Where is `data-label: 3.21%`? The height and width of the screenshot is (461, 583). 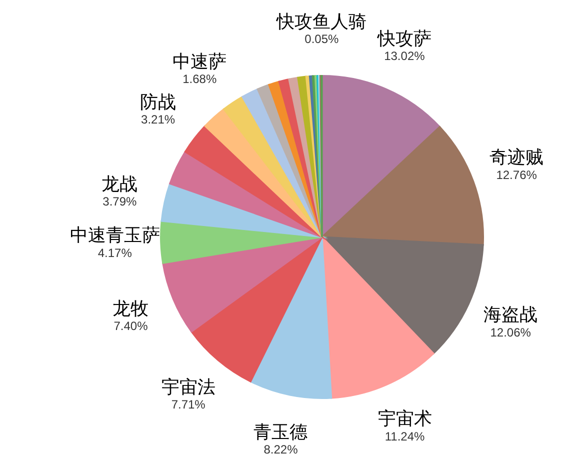
data-label: 3.21% is located at coordinates (158, 119).